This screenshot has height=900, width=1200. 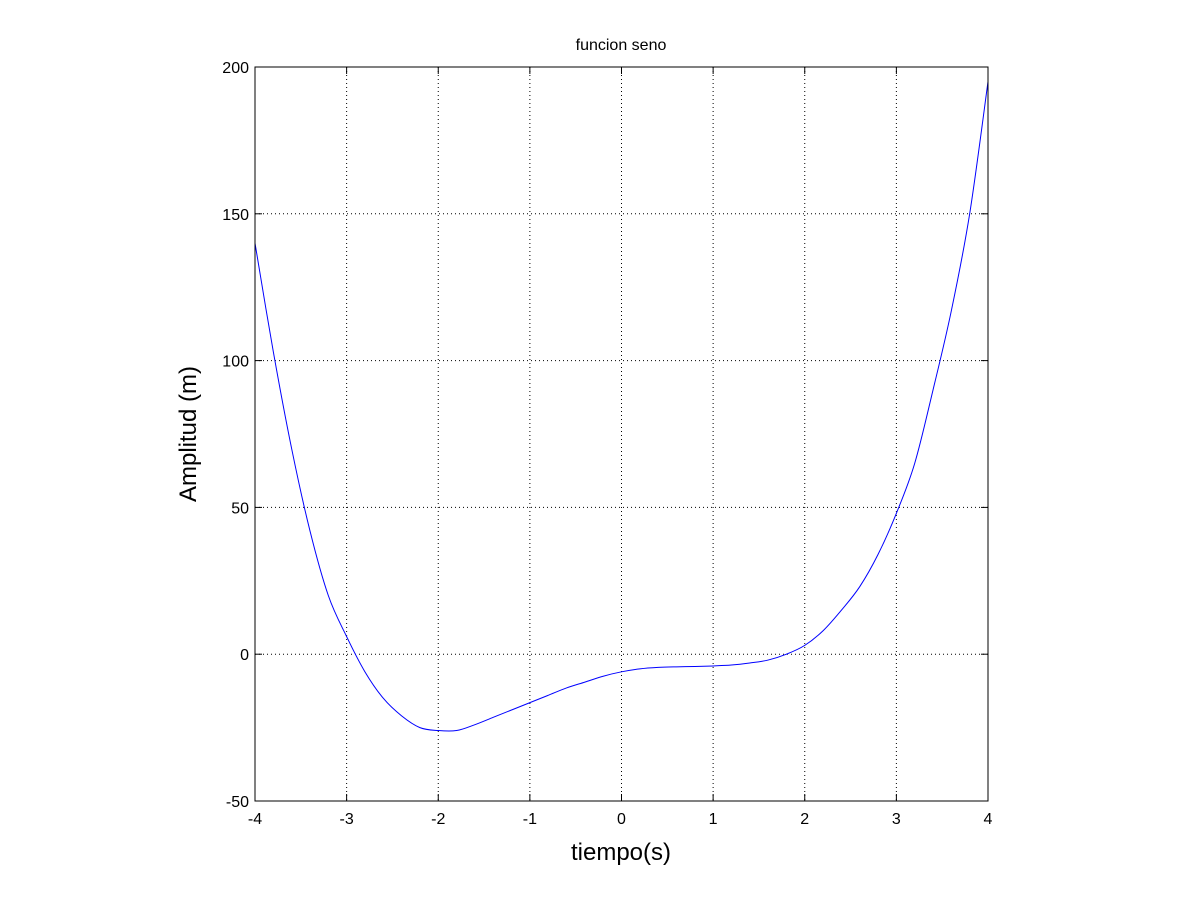 What do you see at coordinates (621, 852) in the screenshot?
I see `x-axis-label: tiempo(s)` at bounding box center [621, 852].